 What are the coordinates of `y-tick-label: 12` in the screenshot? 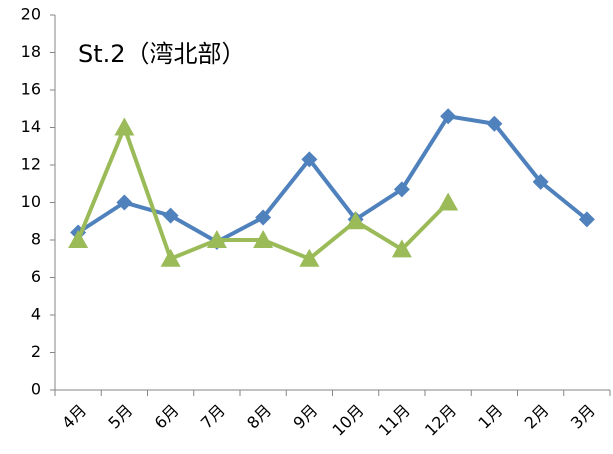 It's located at (31, 164).